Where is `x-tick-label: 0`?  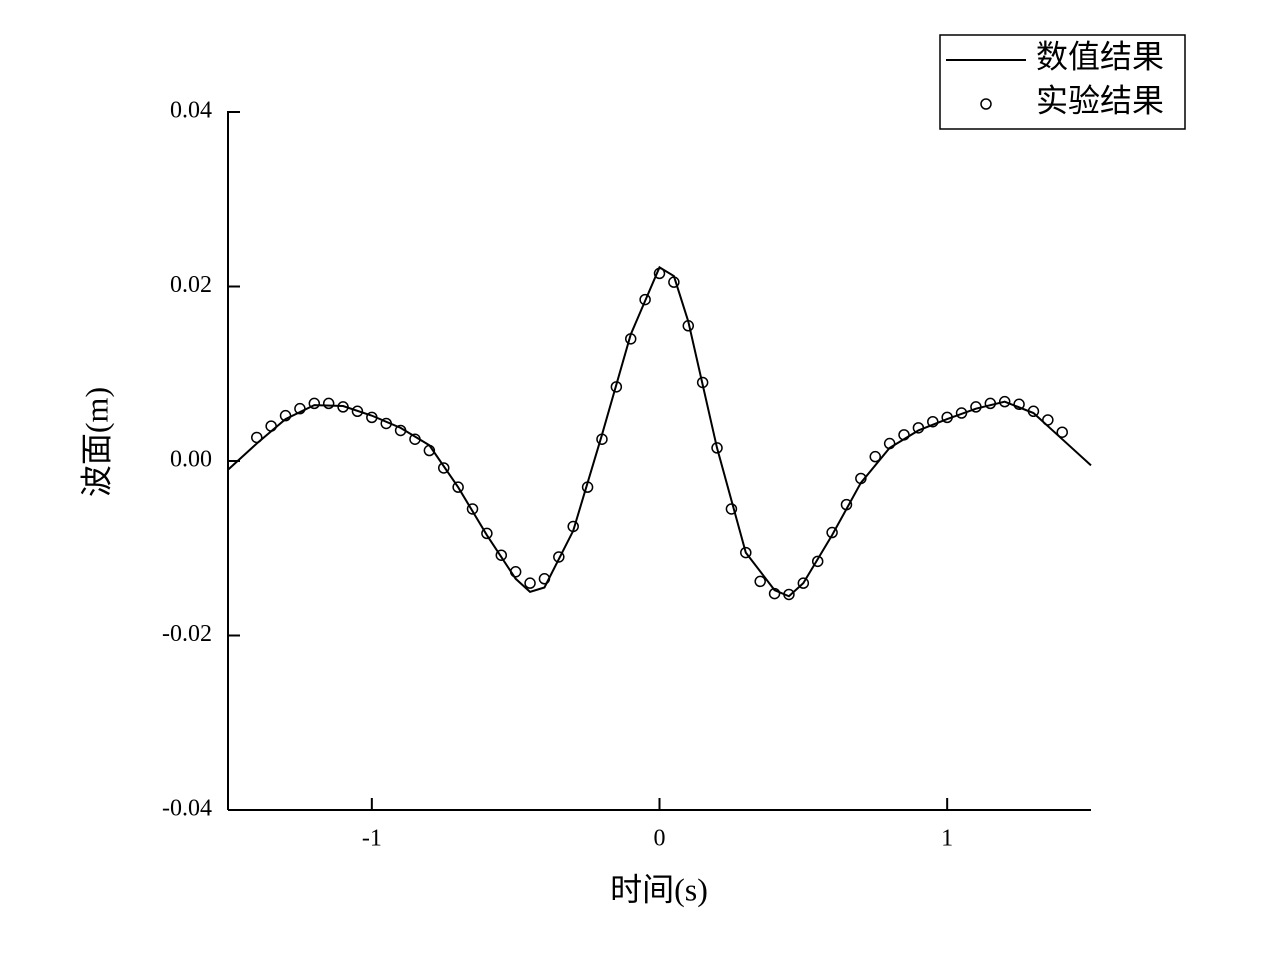 x-tick-label: 0 is located at coordinates (660, 839).